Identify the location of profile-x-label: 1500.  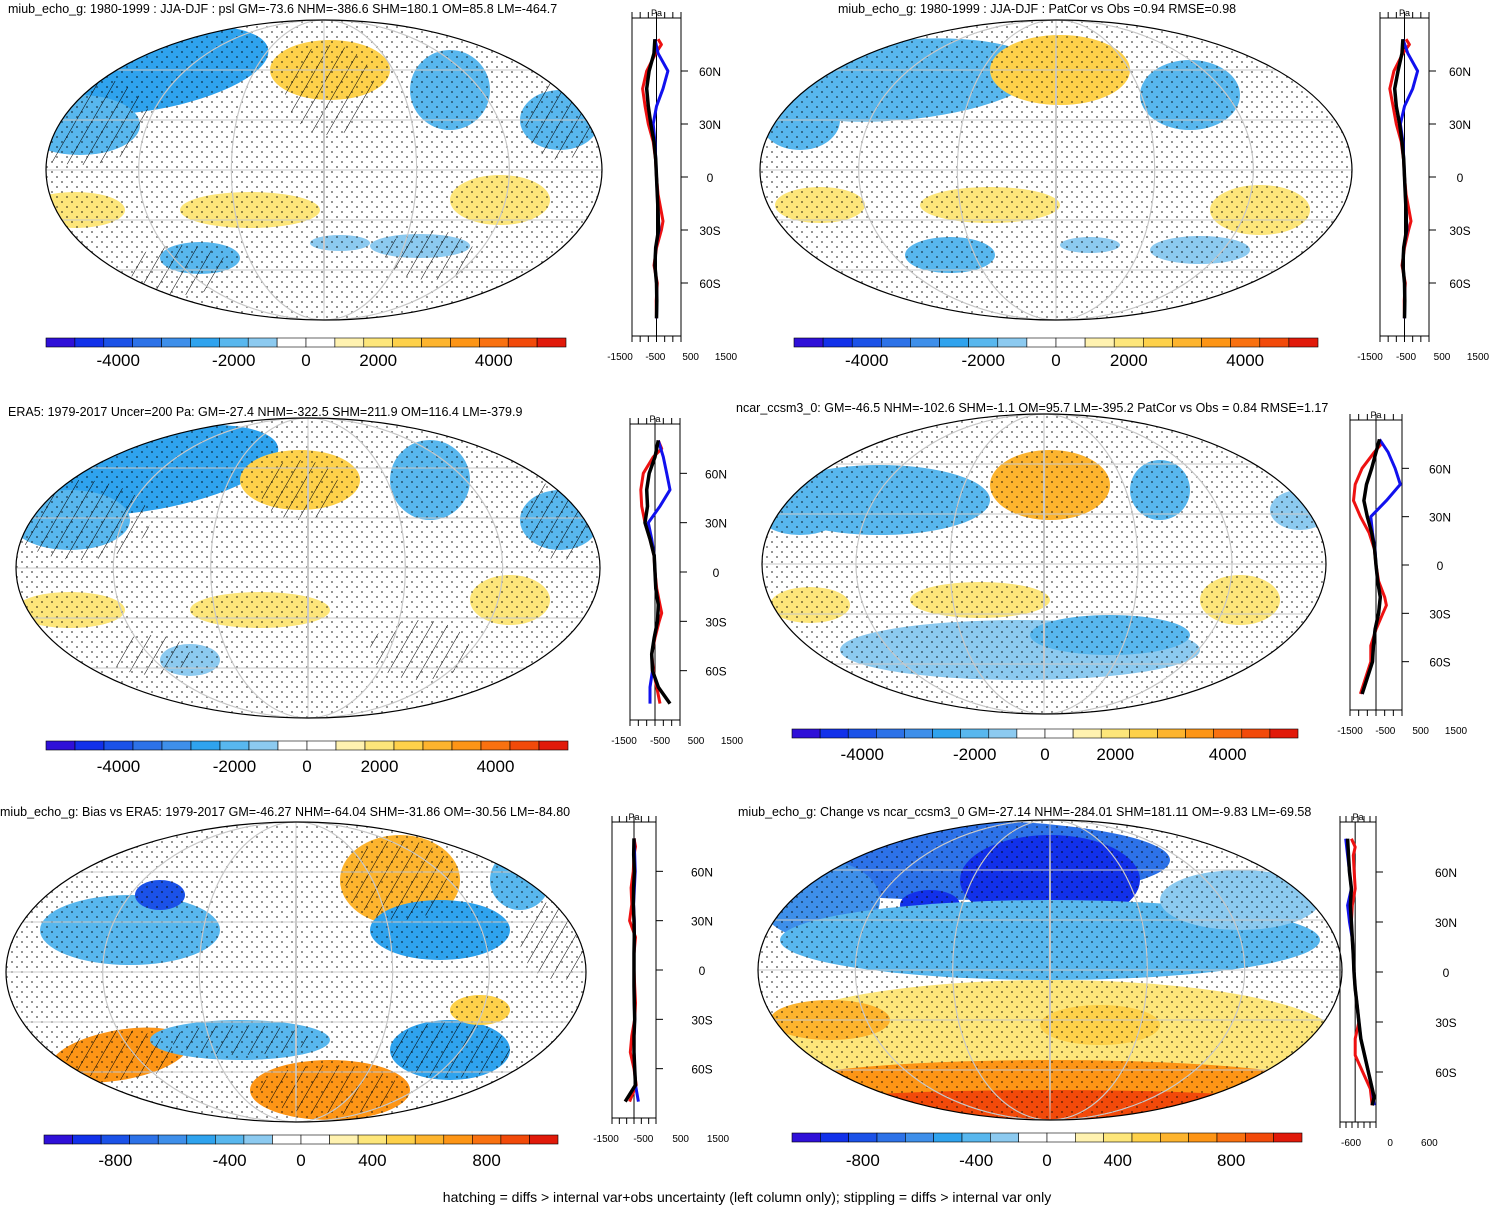
(726, 357).